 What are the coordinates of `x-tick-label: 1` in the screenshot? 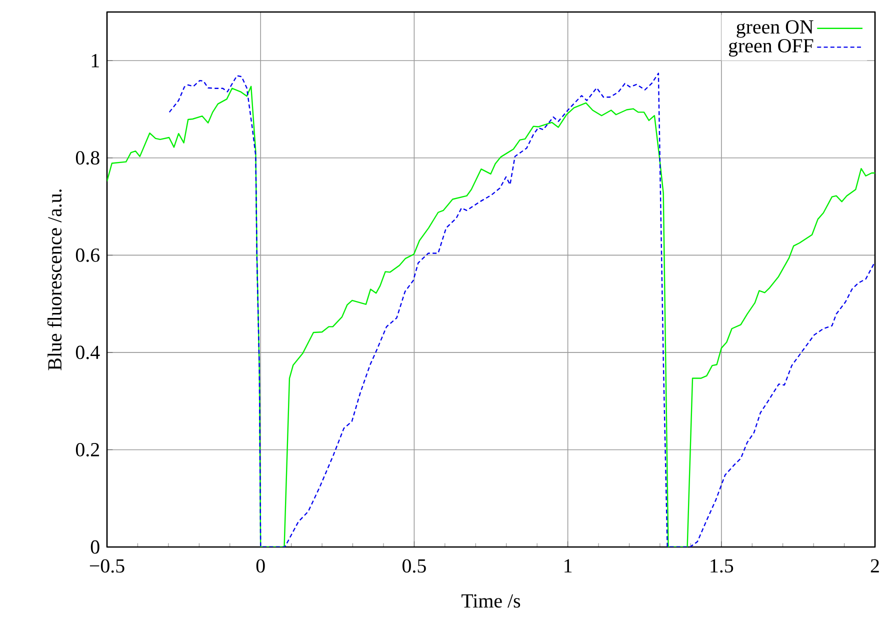 It's located at (568, 565).